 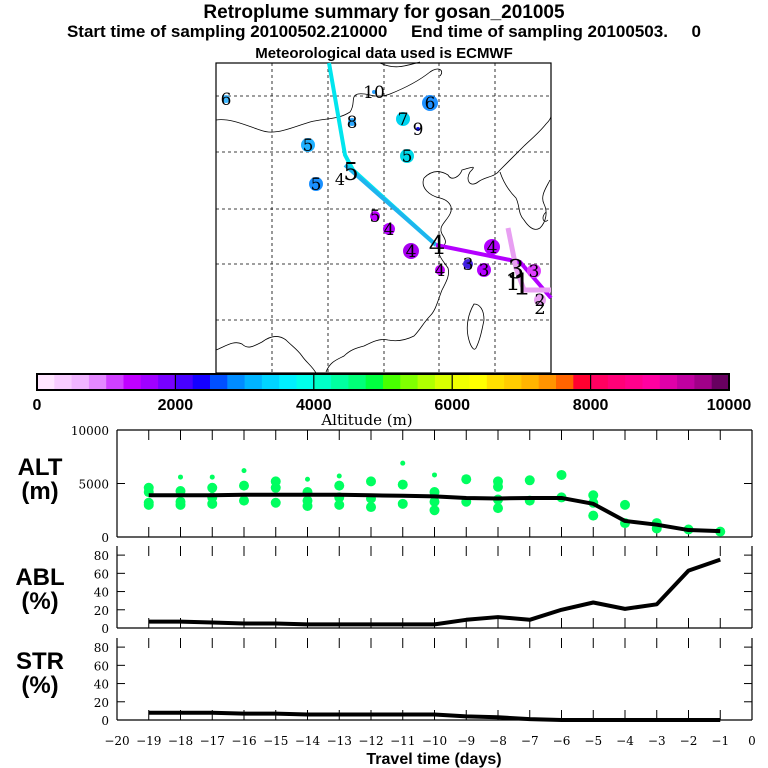 I want to click on end-time-value: 0, so click(x=696, y=31).